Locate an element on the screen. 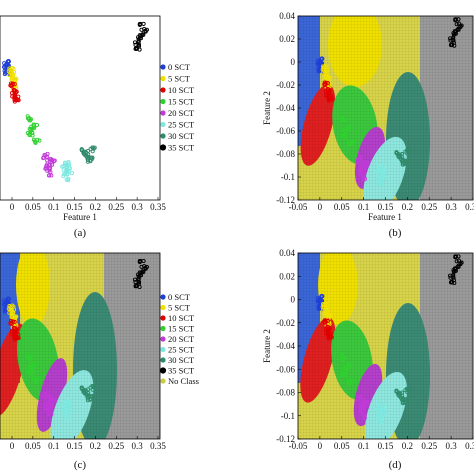 This screenshot has width=474, height=474. legend-label: 25 SCT is located at coordinates (181, 350).